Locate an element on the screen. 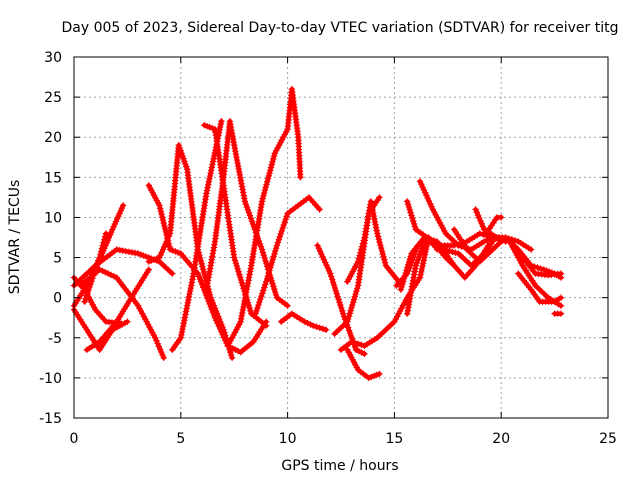 The image size is (640, 480). x-tick-label: 20 is located at coordinates (501, 439).